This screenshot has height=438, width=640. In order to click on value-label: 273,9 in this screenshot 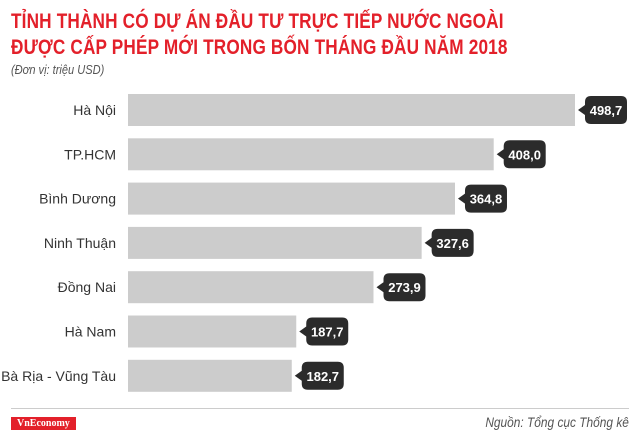, I will do `click(404, 287)`.